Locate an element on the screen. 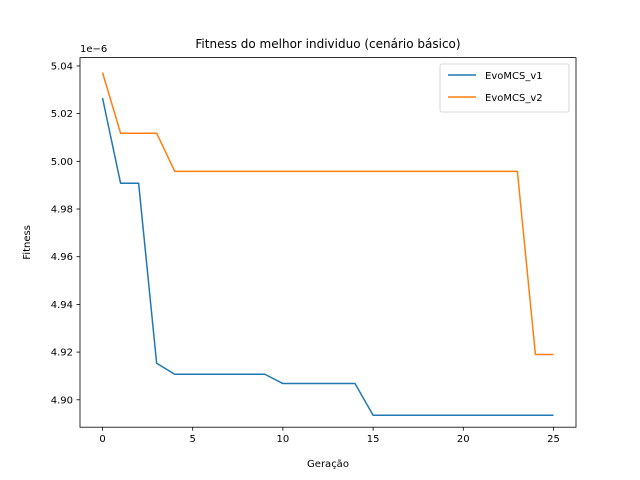  y-axis-ticks: 4.90 4.92 4.94 4.96 4.98 5.00 5.02 5.04 is located at coordinates (65, 233).